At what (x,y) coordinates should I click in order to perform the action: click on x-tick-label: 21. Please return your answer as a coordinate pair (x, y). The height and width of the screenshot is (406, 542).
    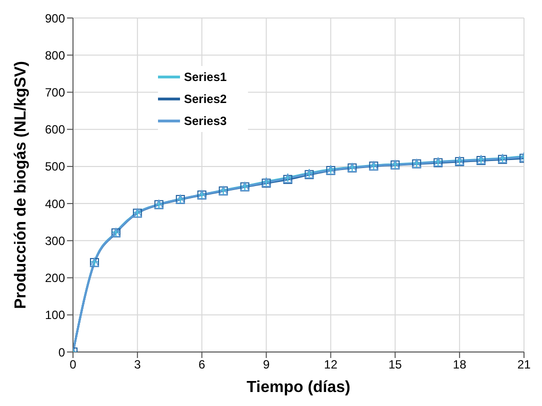
    Looking at the image, I should click on (524, 365).